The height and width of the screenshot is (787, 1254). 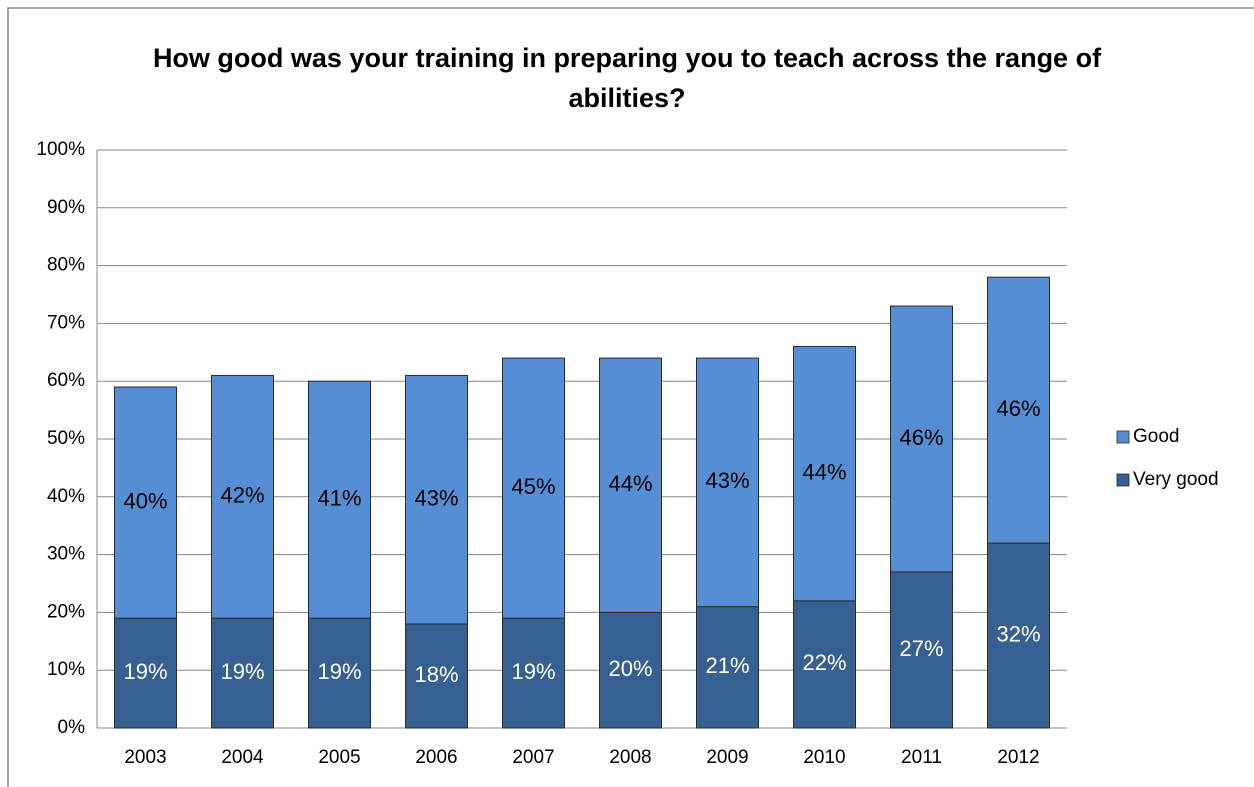 I want to click on data-label: 27%, so click(x=921, y=648).